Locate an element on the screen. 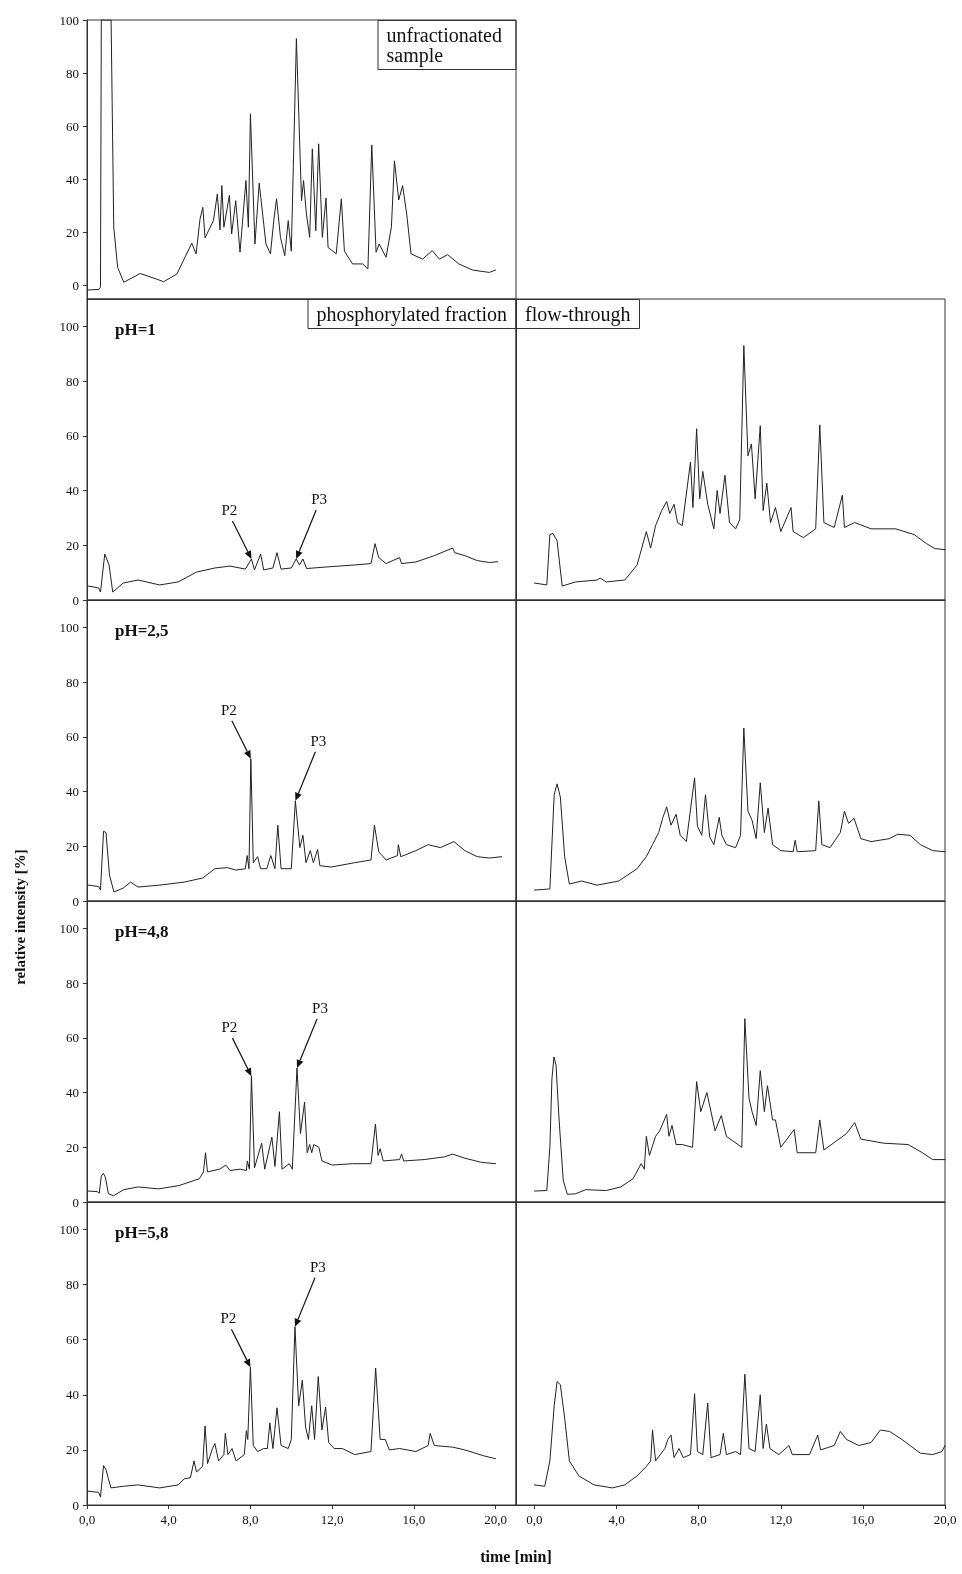 This screenshot has width=962, height=1574. chart-title: flow-through is located at coordinates (578, 314).